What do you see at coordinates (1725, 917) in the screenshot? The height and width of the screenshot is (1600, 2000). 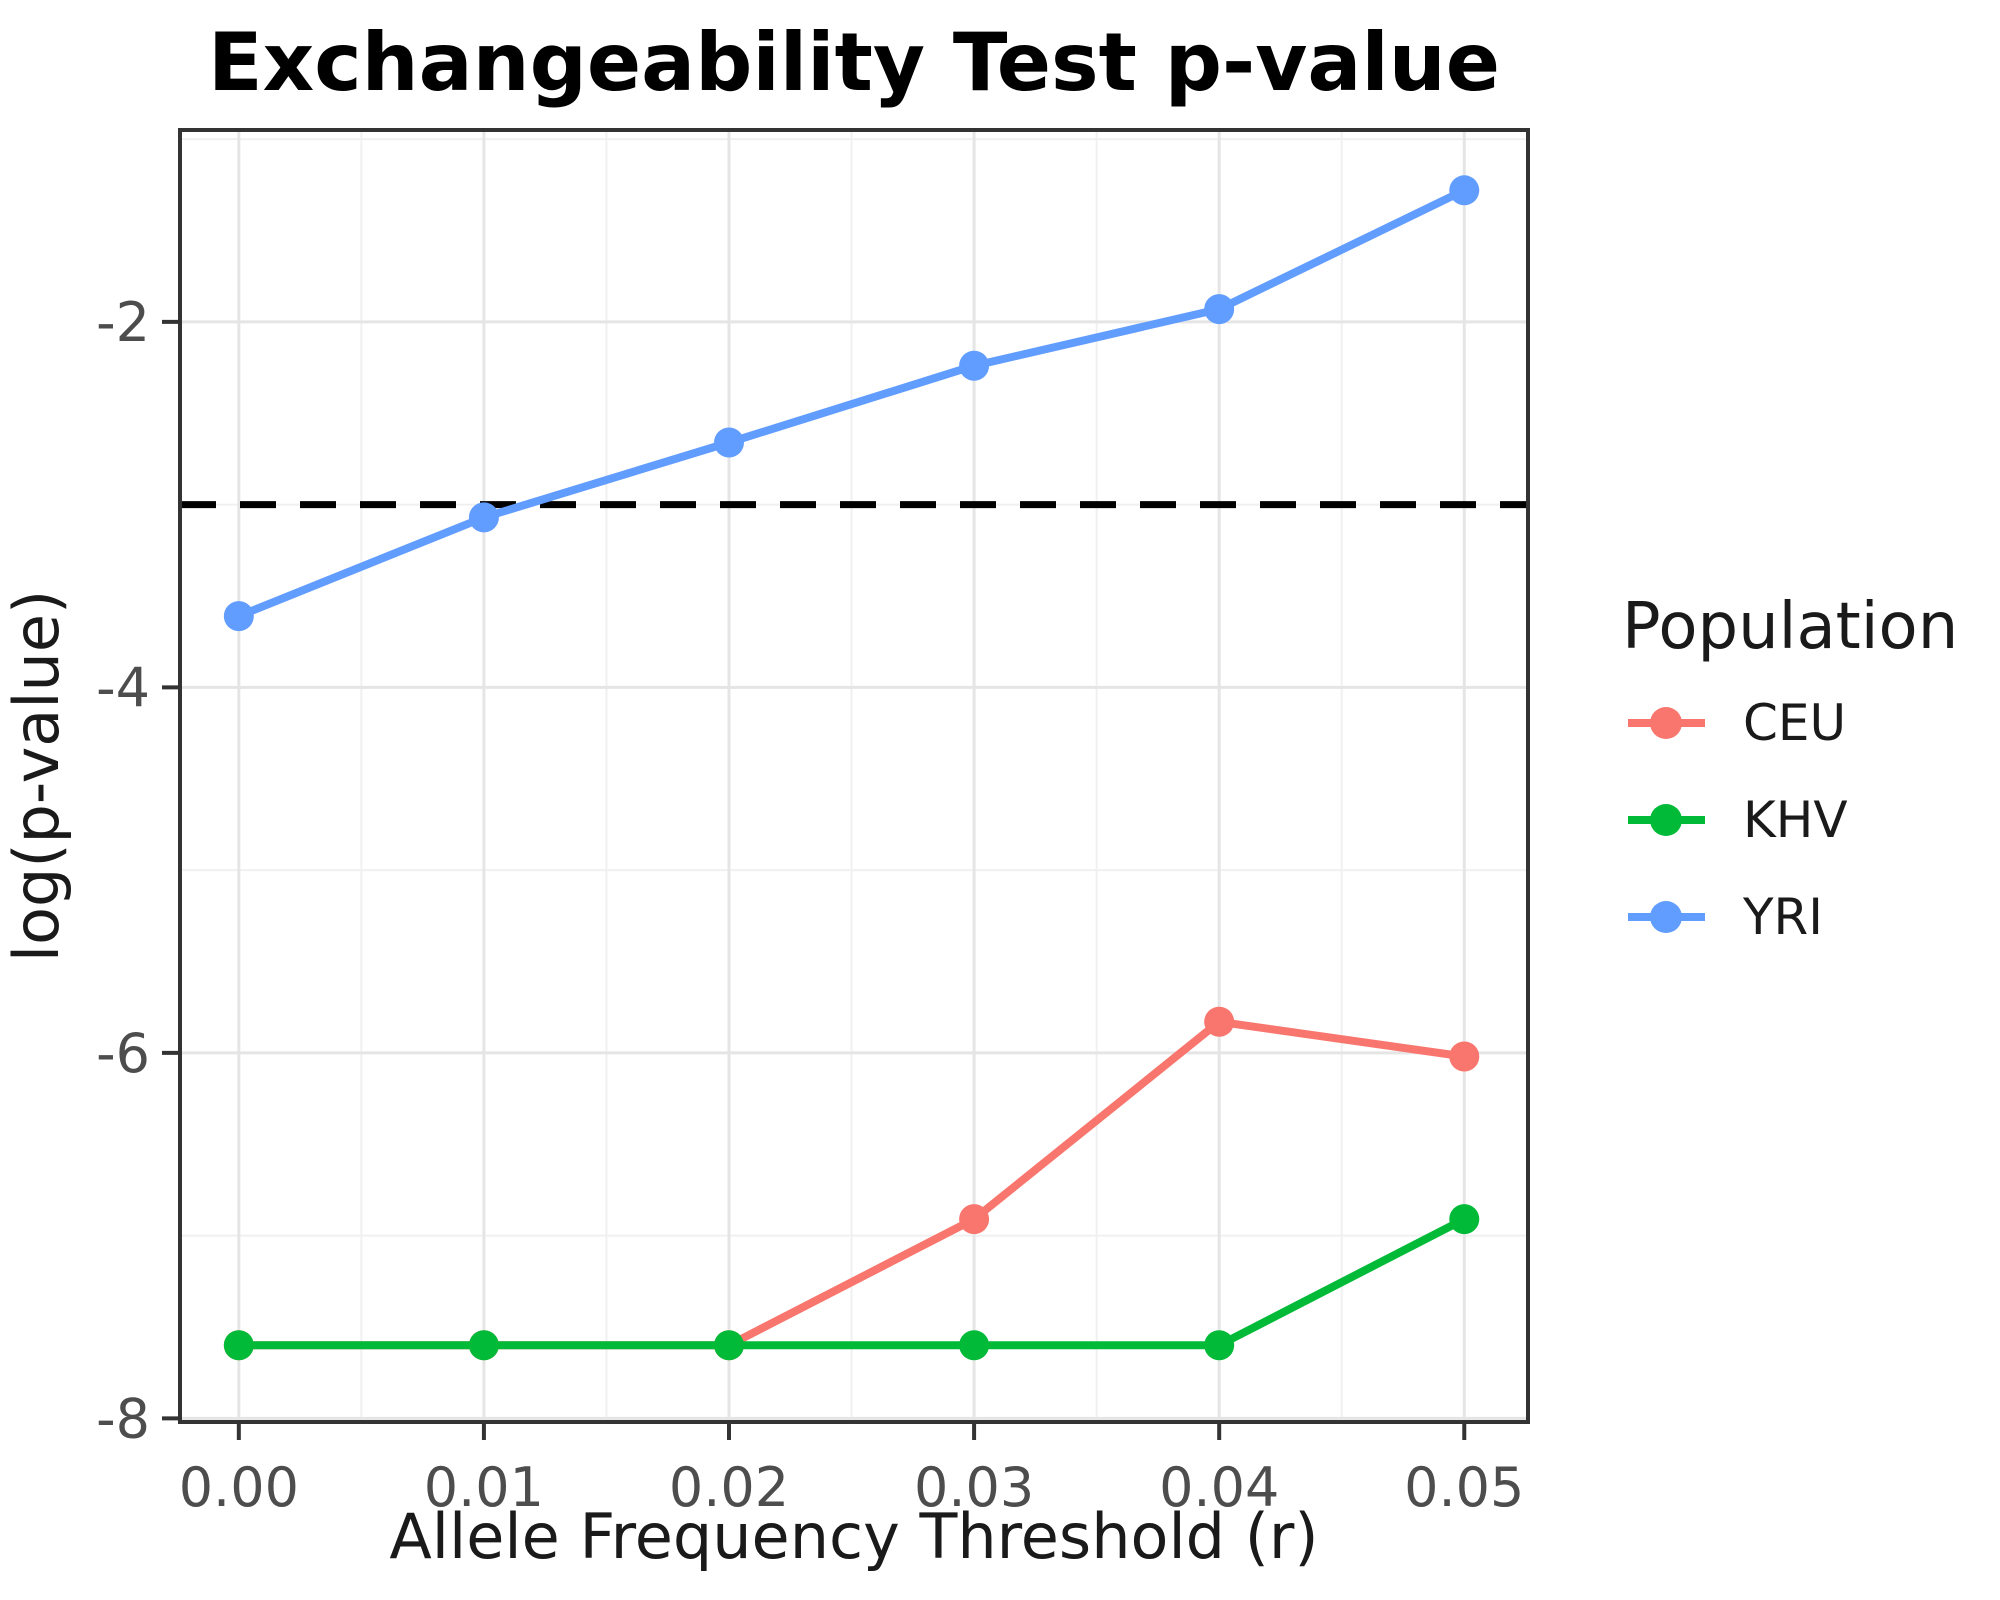 I see `legend-item-yri: YRI` at bounding box center [1725, 917].